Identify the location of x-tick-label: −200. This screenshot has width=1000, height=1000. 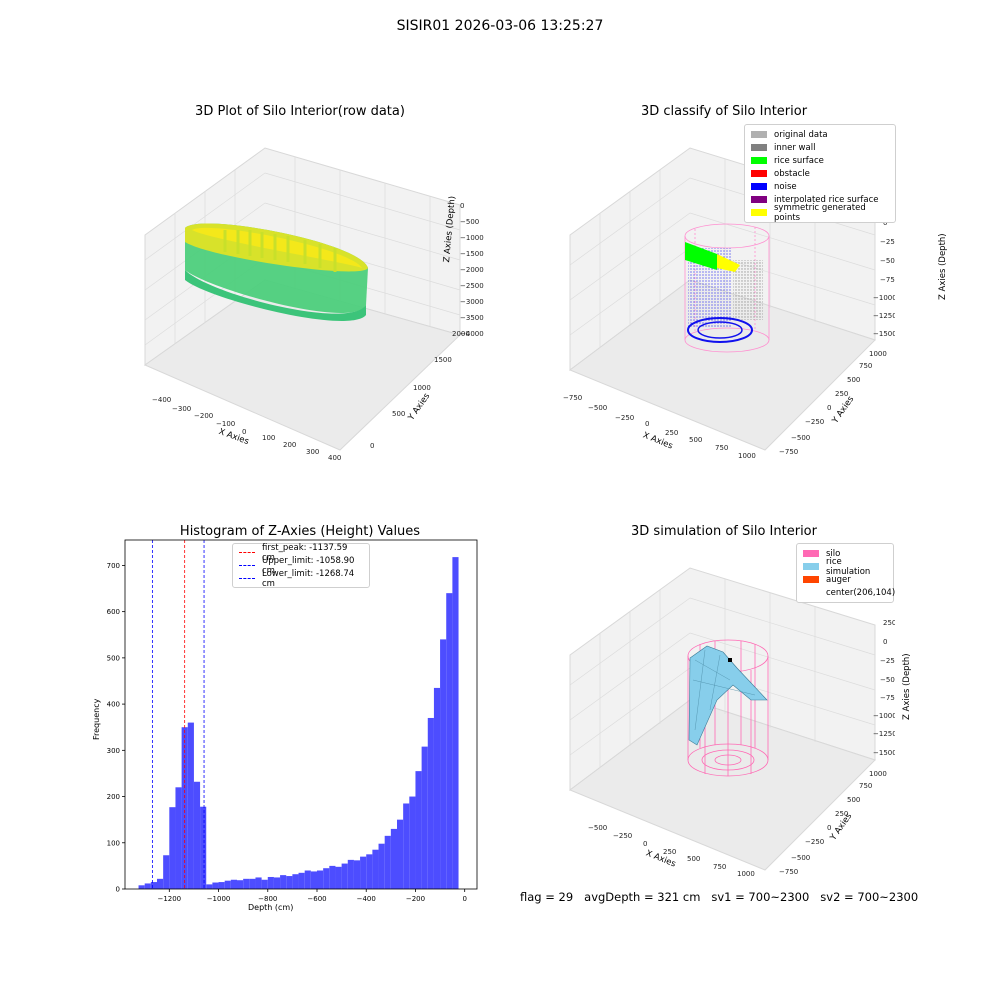
(415, 899).